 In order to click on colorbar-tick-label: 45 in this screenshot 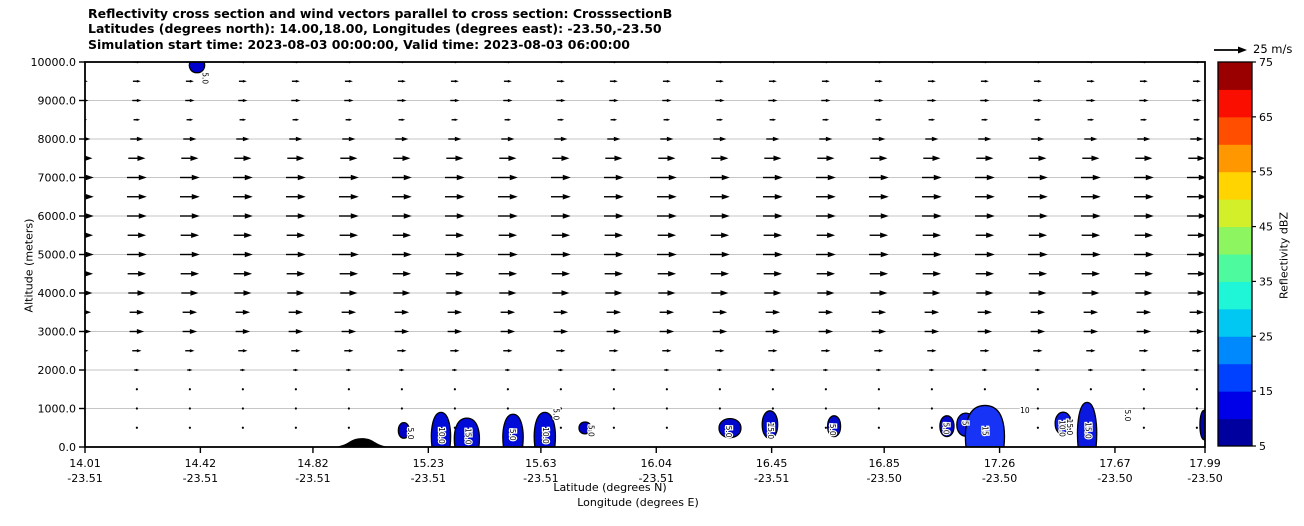, I will do `click(1266, 227)`.